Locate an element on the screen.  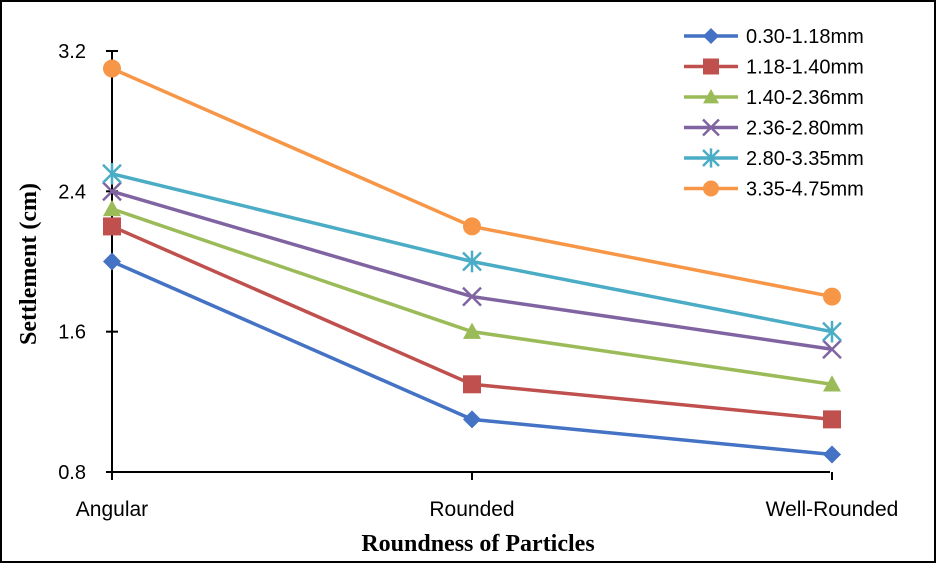
legend-label: 1.40-2.36mm is located at coordinates (805, 98).